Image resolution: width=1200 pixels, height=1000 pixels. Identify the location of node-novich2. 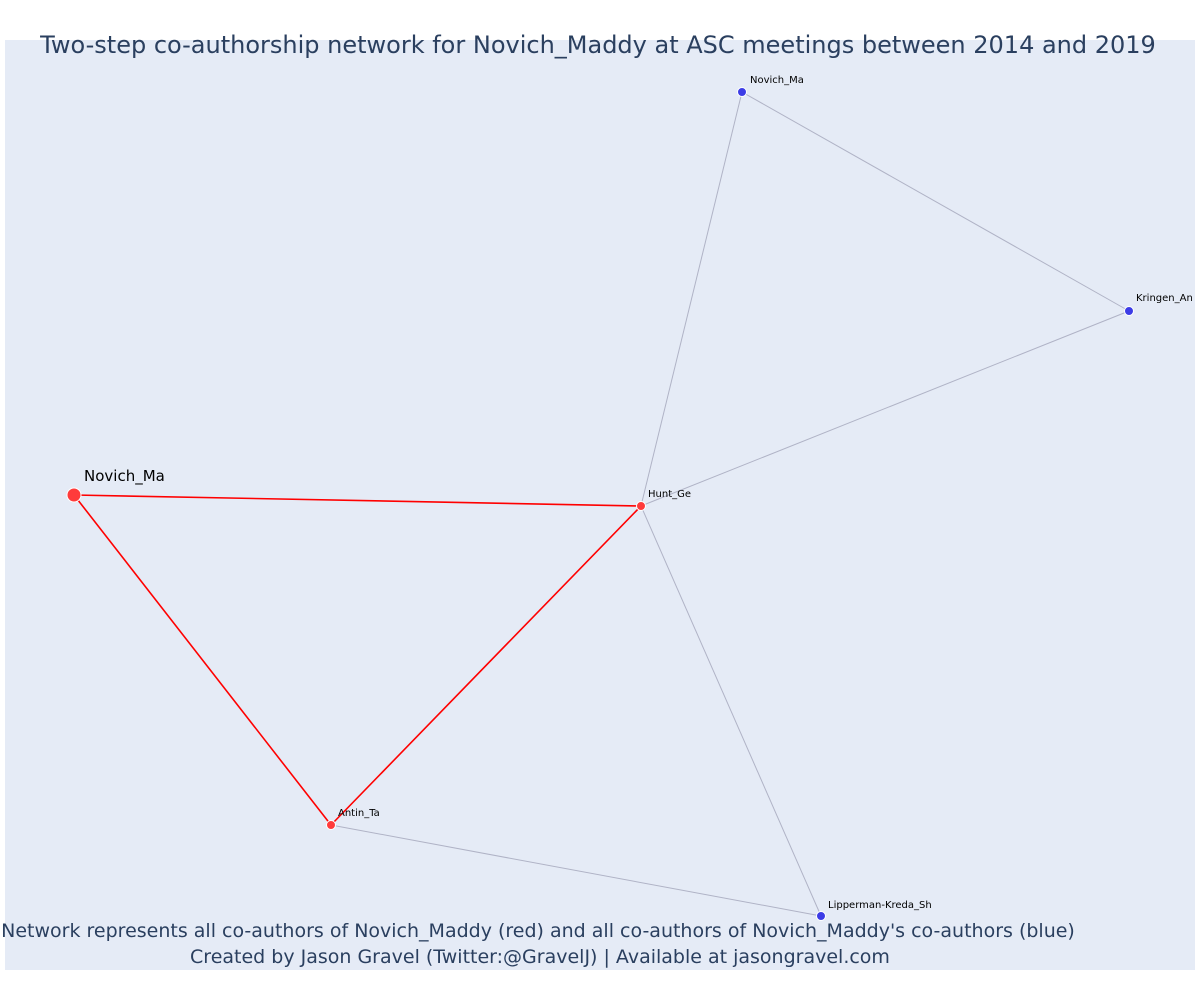
(742, 92).